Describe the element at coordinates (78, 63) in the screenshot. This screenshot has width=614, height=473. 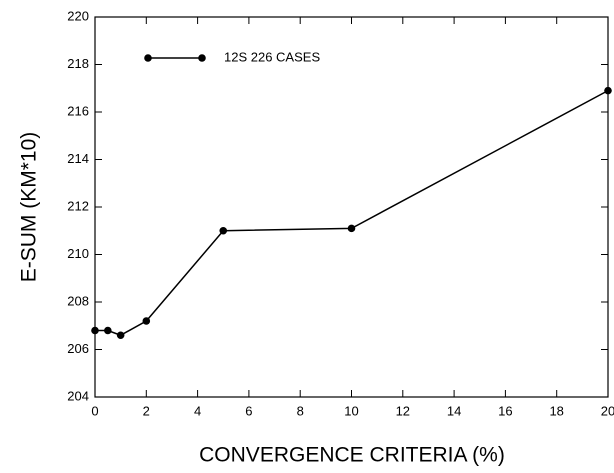
I see `y-tick-label: 218` at that location.